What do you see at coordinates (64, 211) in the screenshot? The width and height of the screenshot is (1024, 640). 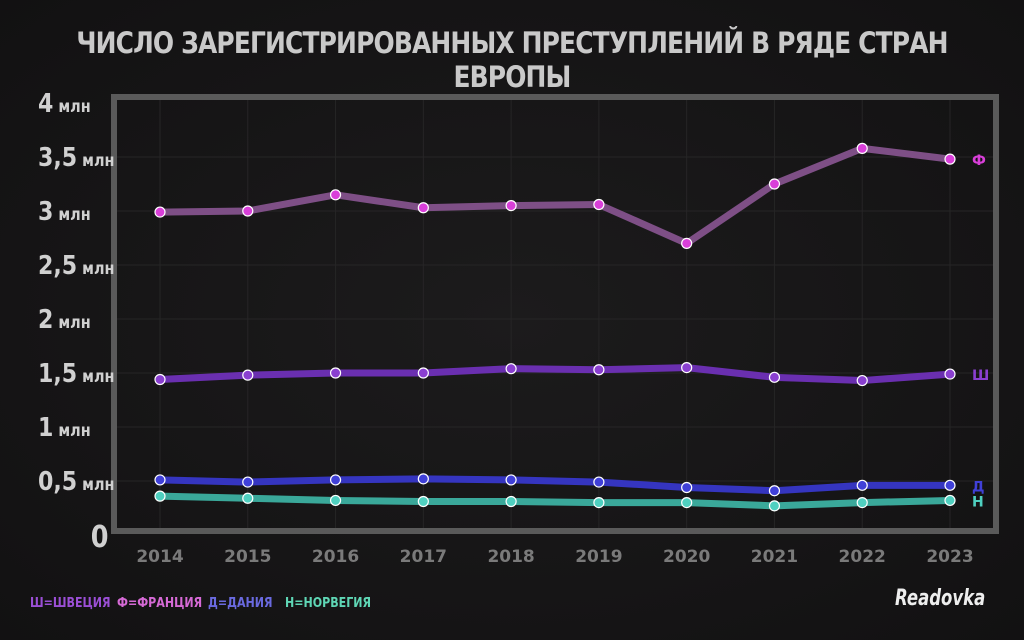 I see `y-tick-label: 3 млн` at bounding box center [64, 211].